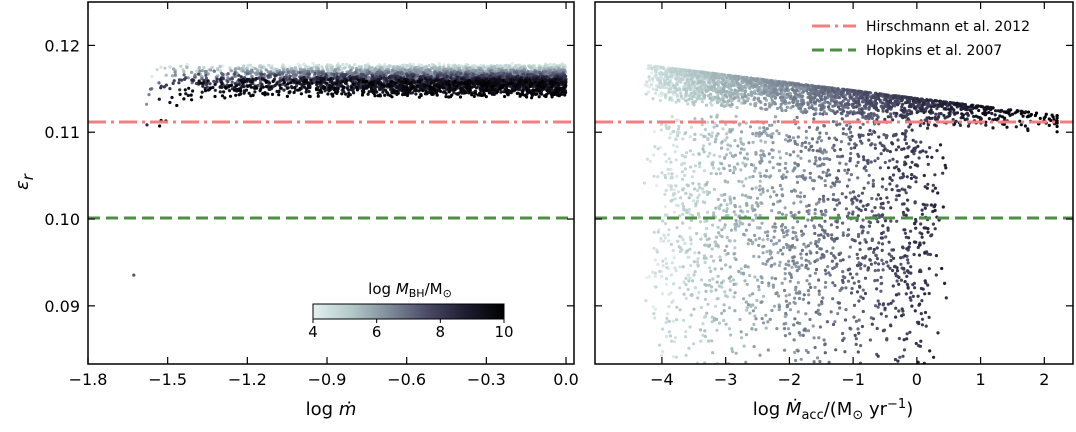  Describe the element at coordinates (167, 379) in the screenshot. I see `left-x-tick-label: −1.5` at that location.